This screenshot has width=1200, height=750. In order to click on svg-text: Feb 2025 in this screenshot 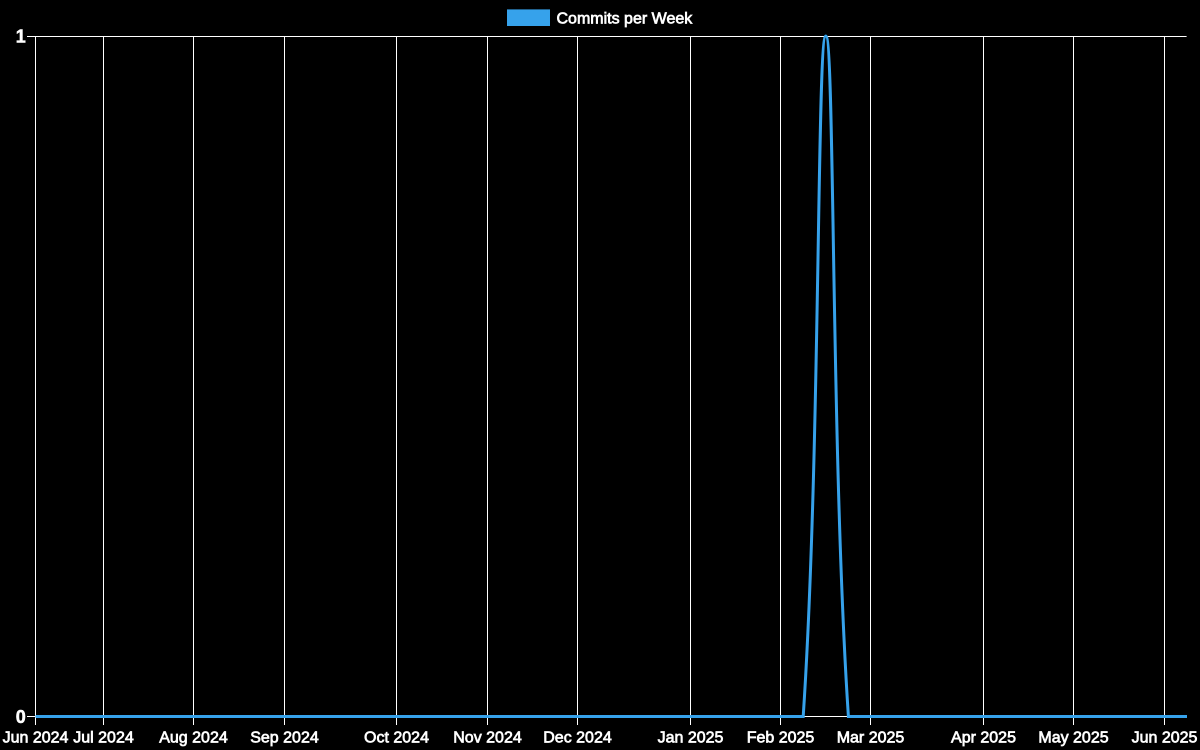, I will do `click(781, 738)`.